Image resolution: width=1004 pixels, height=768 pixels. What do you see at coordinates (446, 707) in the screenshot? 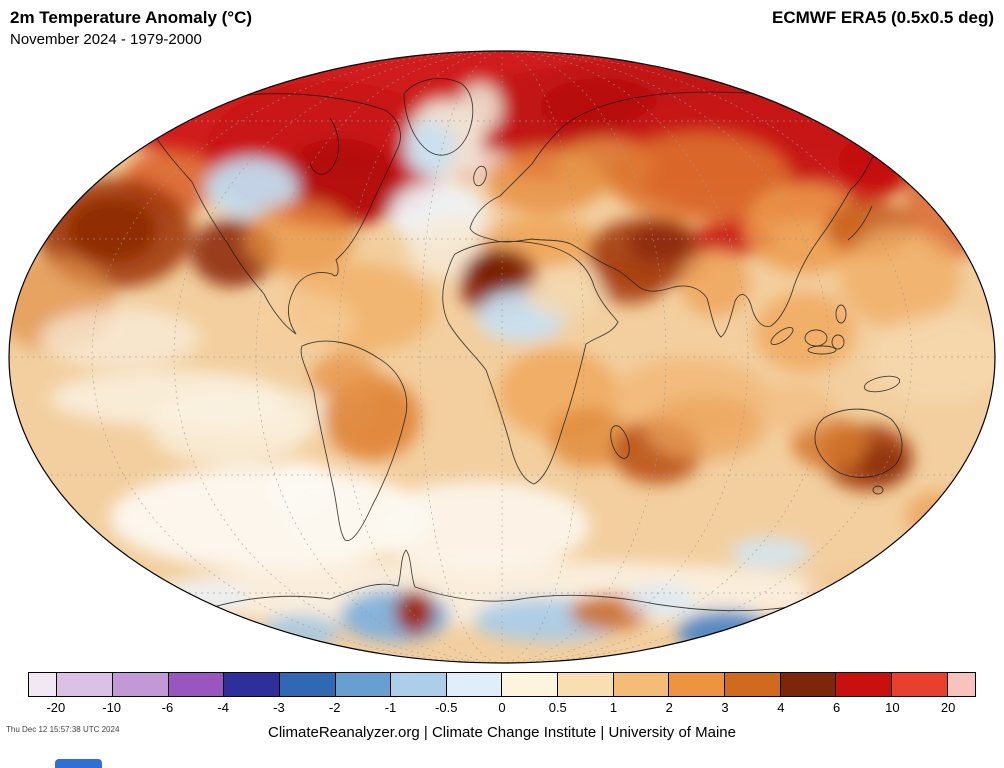
I see `colorbar-tick-label: -0.5` at bounding box center [446, 707].